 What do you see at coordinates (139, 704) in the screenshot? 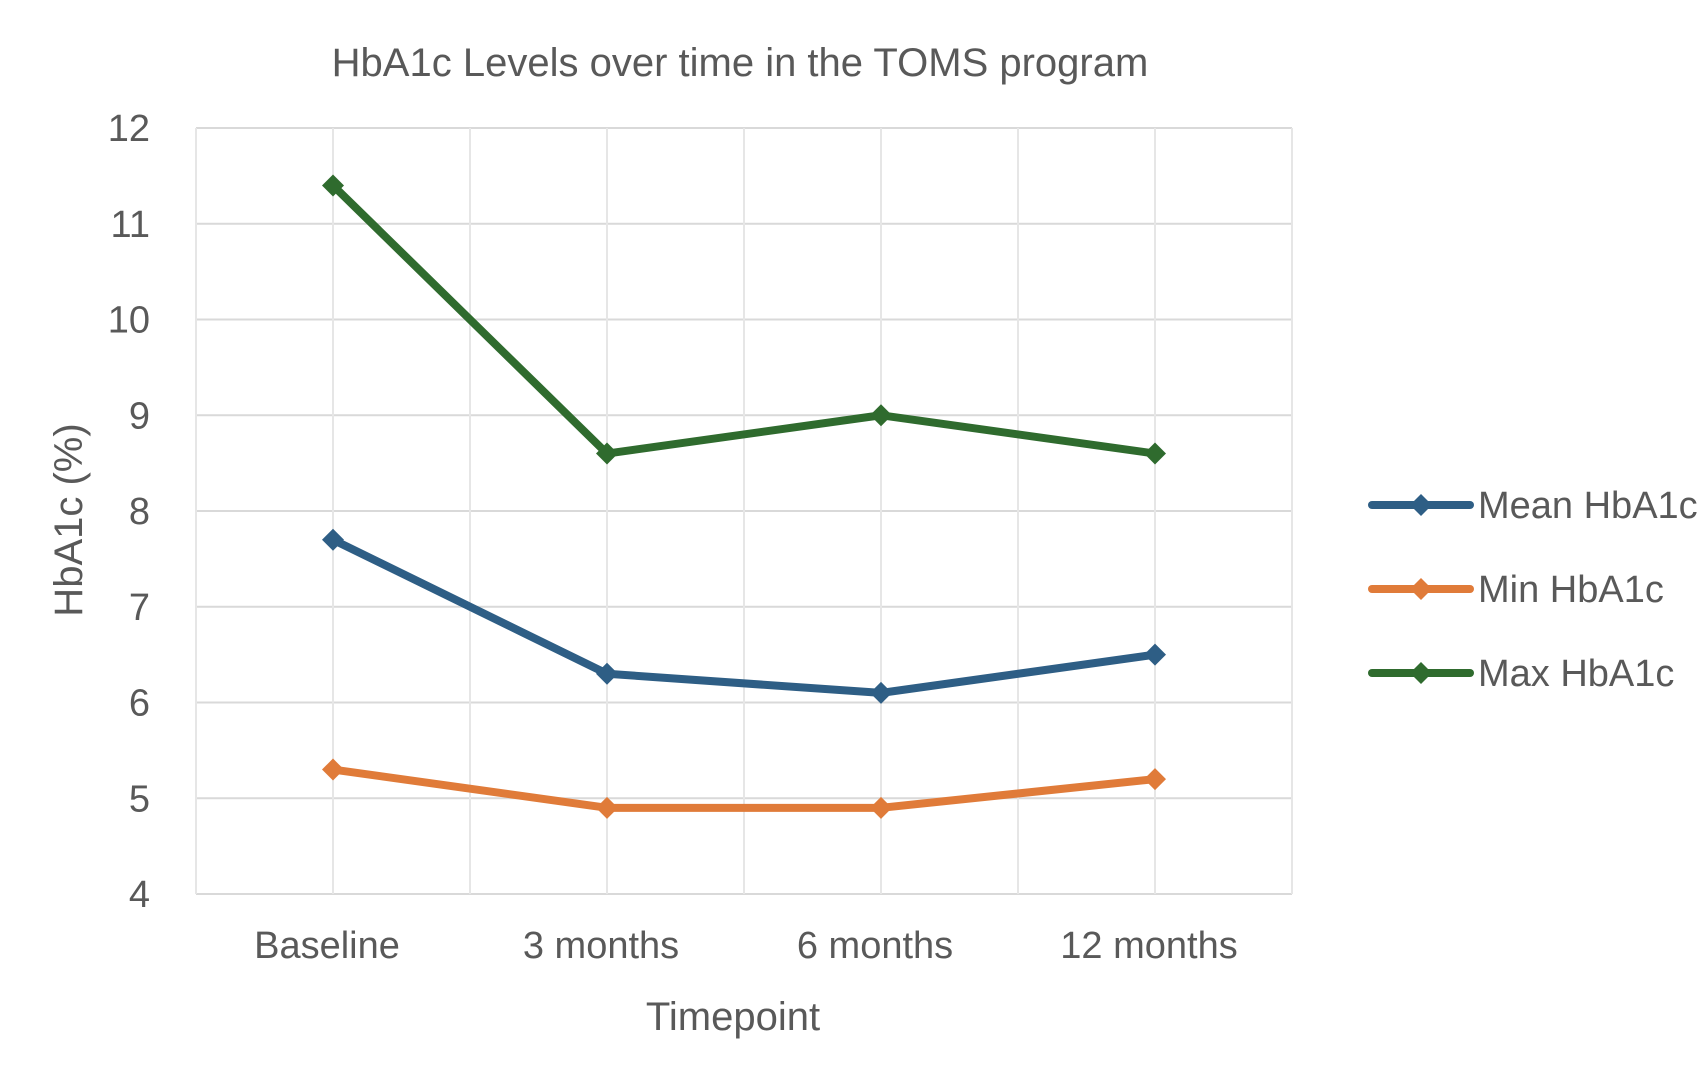
I see `y-tick-label: 6` at bounding box center [139, 704].